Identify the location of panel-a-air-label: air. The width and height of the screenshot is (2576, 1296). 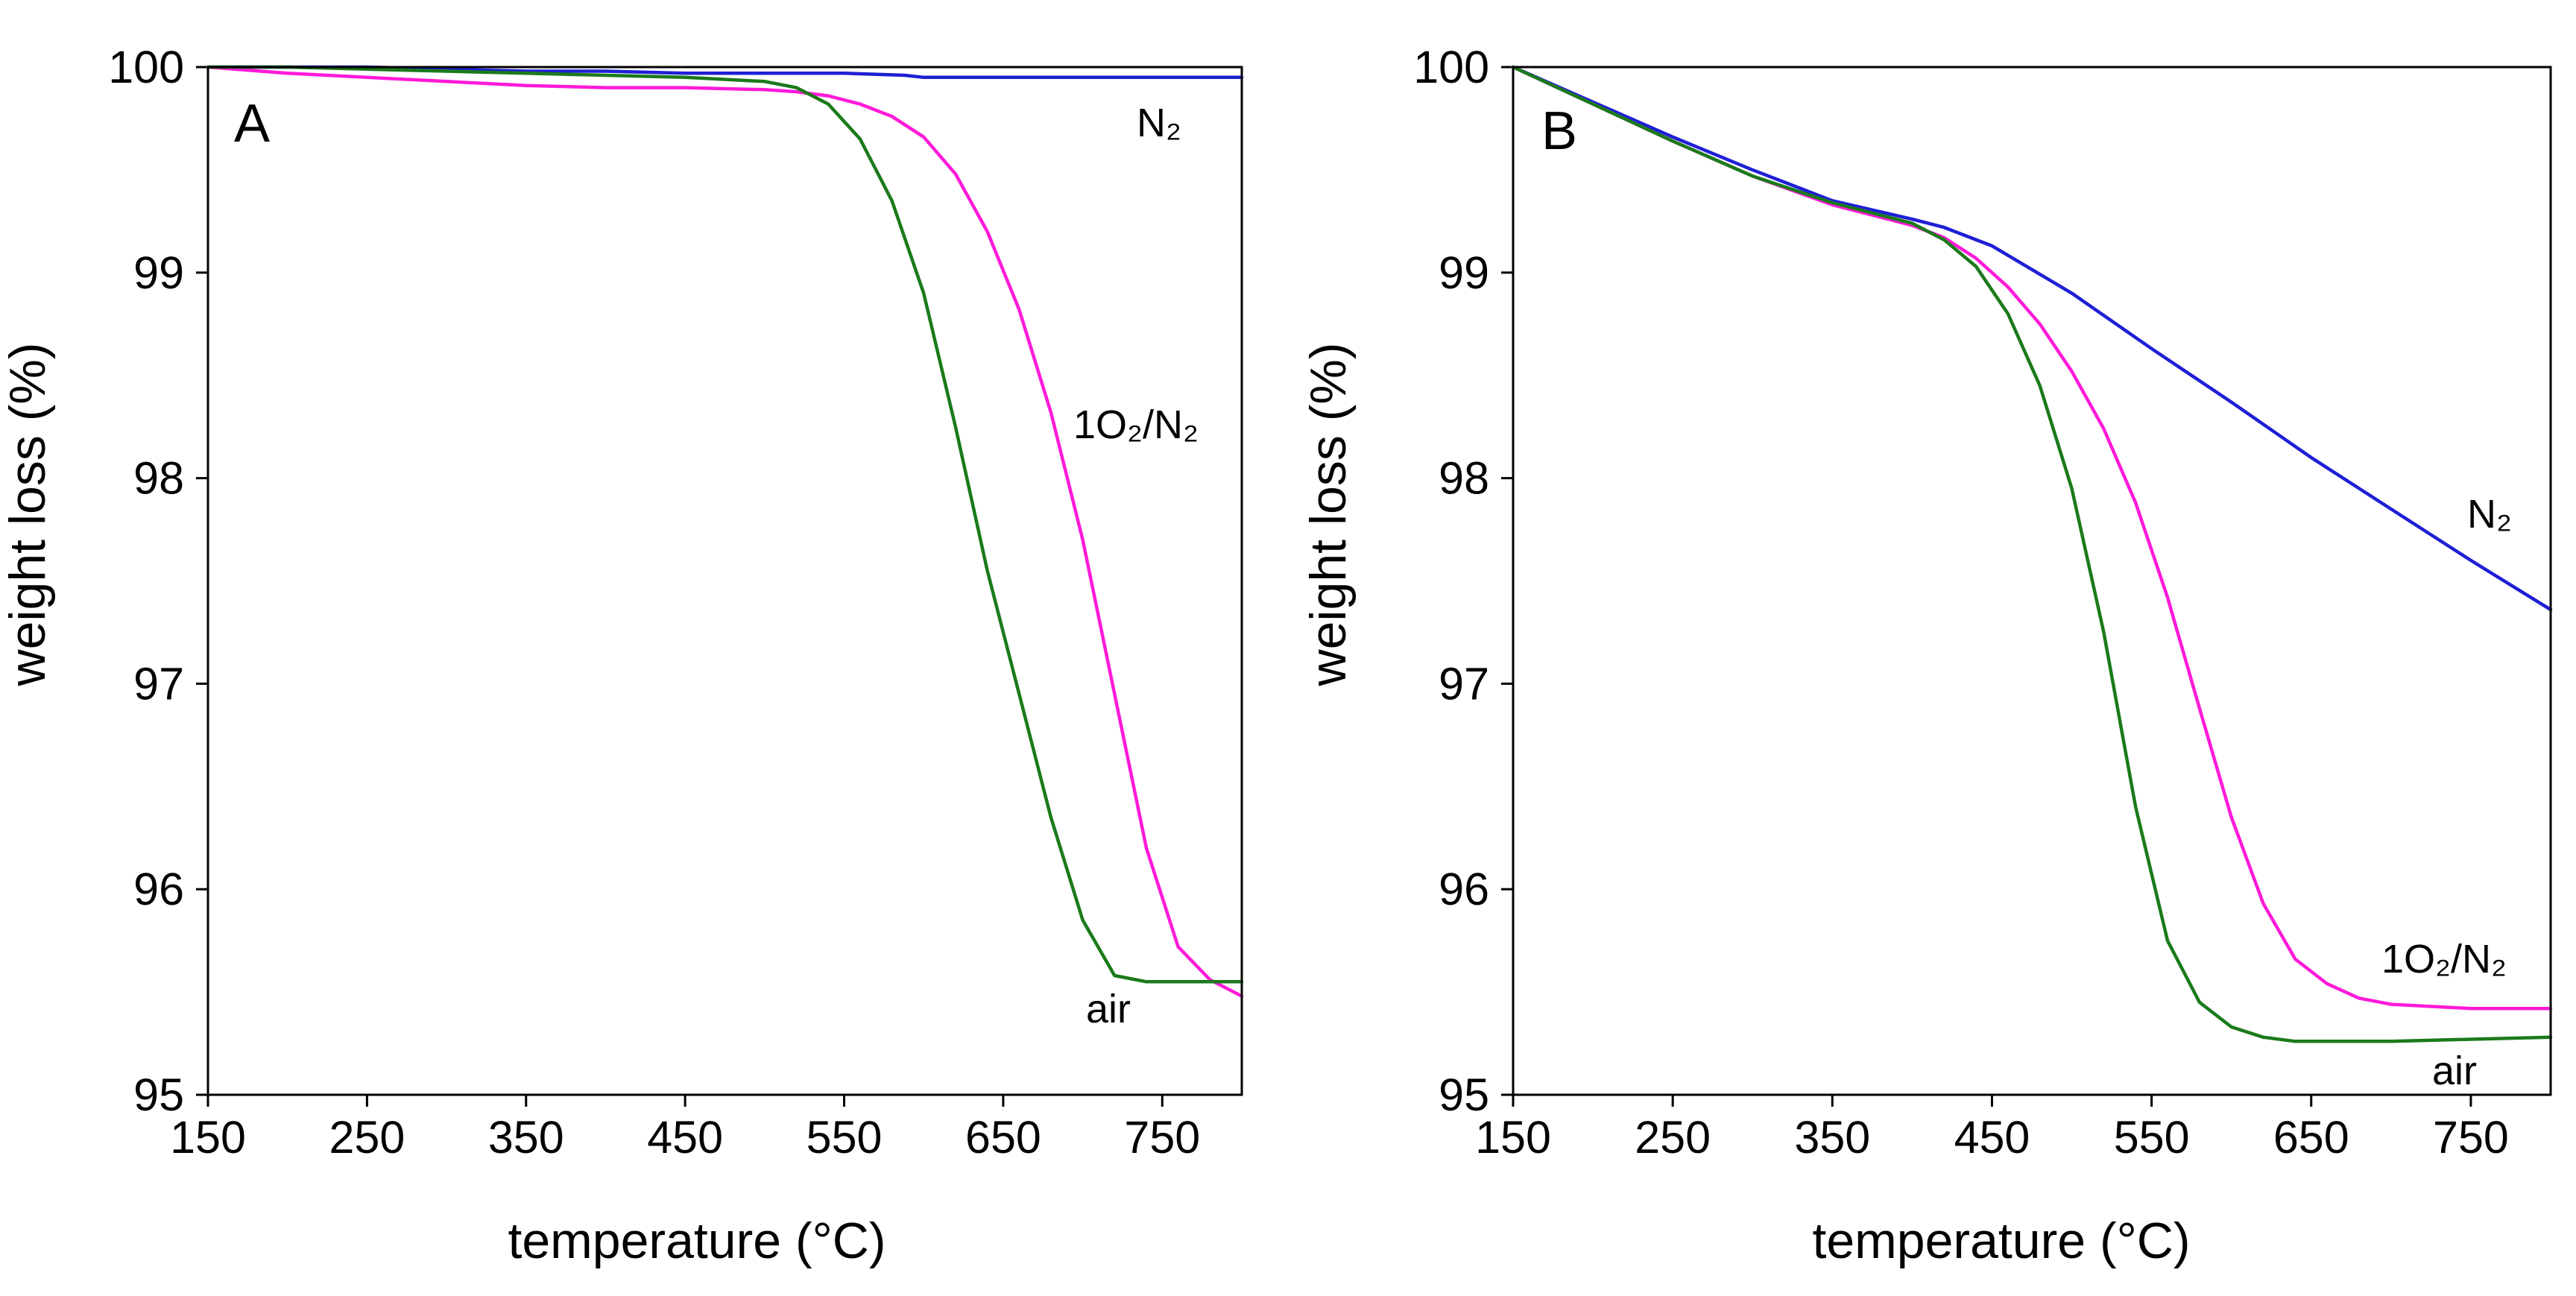
(1108, 1009).